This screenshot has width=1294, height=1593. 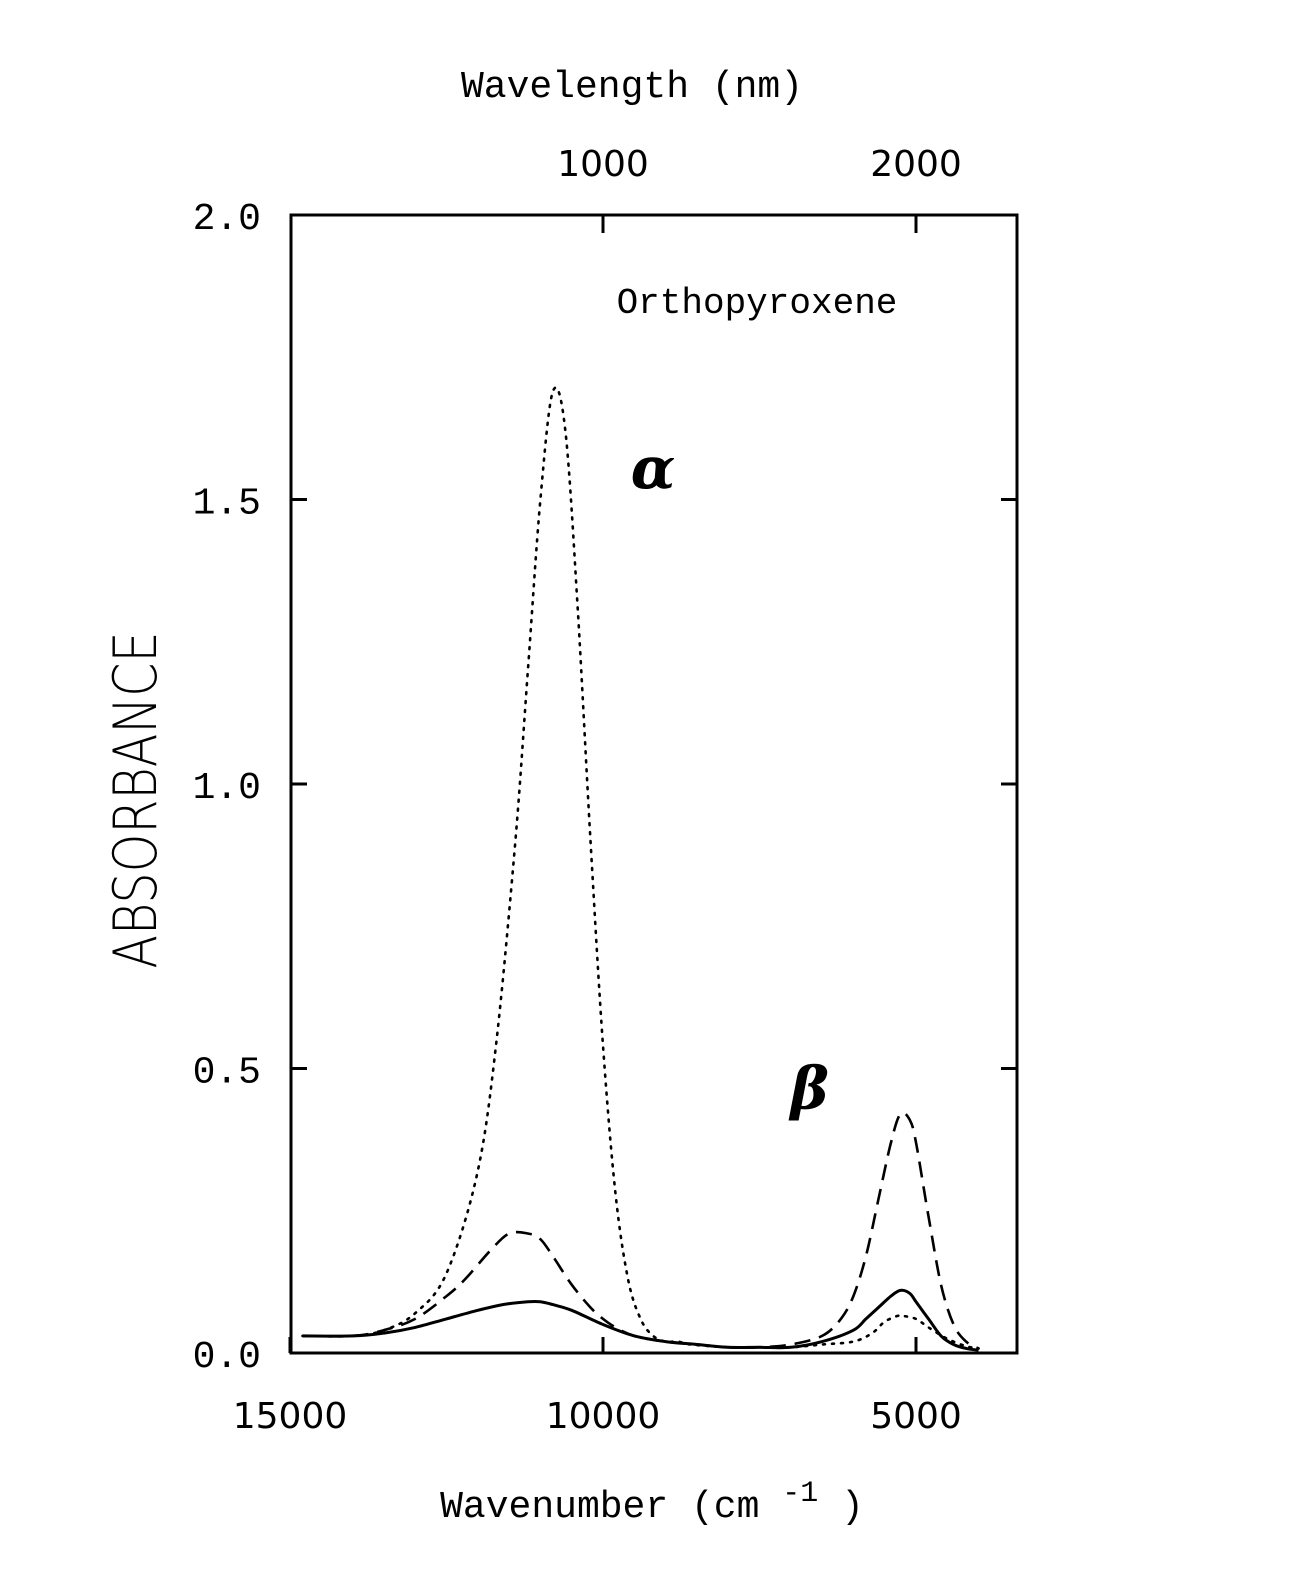 What do you see at coordinates (800, 1494) in the screenshot?
I see `x-axis-label-unit-superscript: -1` at bounding box center [800, 1494].